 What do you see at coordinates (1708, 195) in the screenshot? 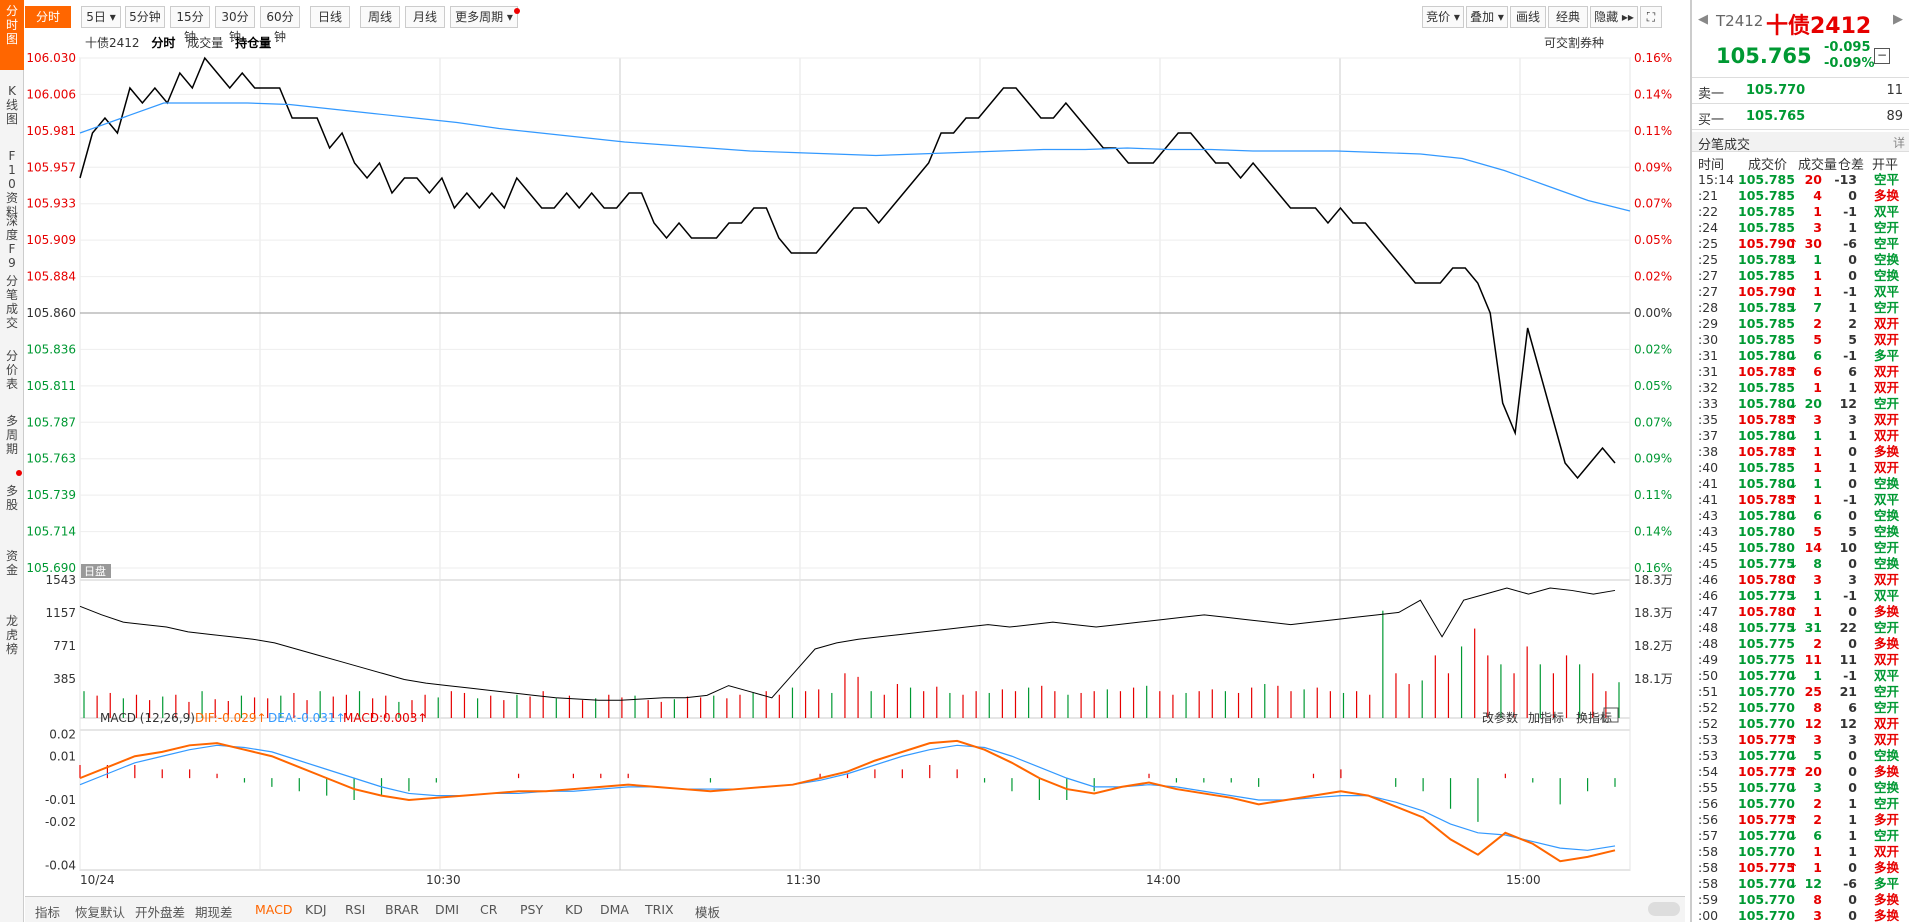
I see `tick-time: :21` at bounding box center [1708, 195].